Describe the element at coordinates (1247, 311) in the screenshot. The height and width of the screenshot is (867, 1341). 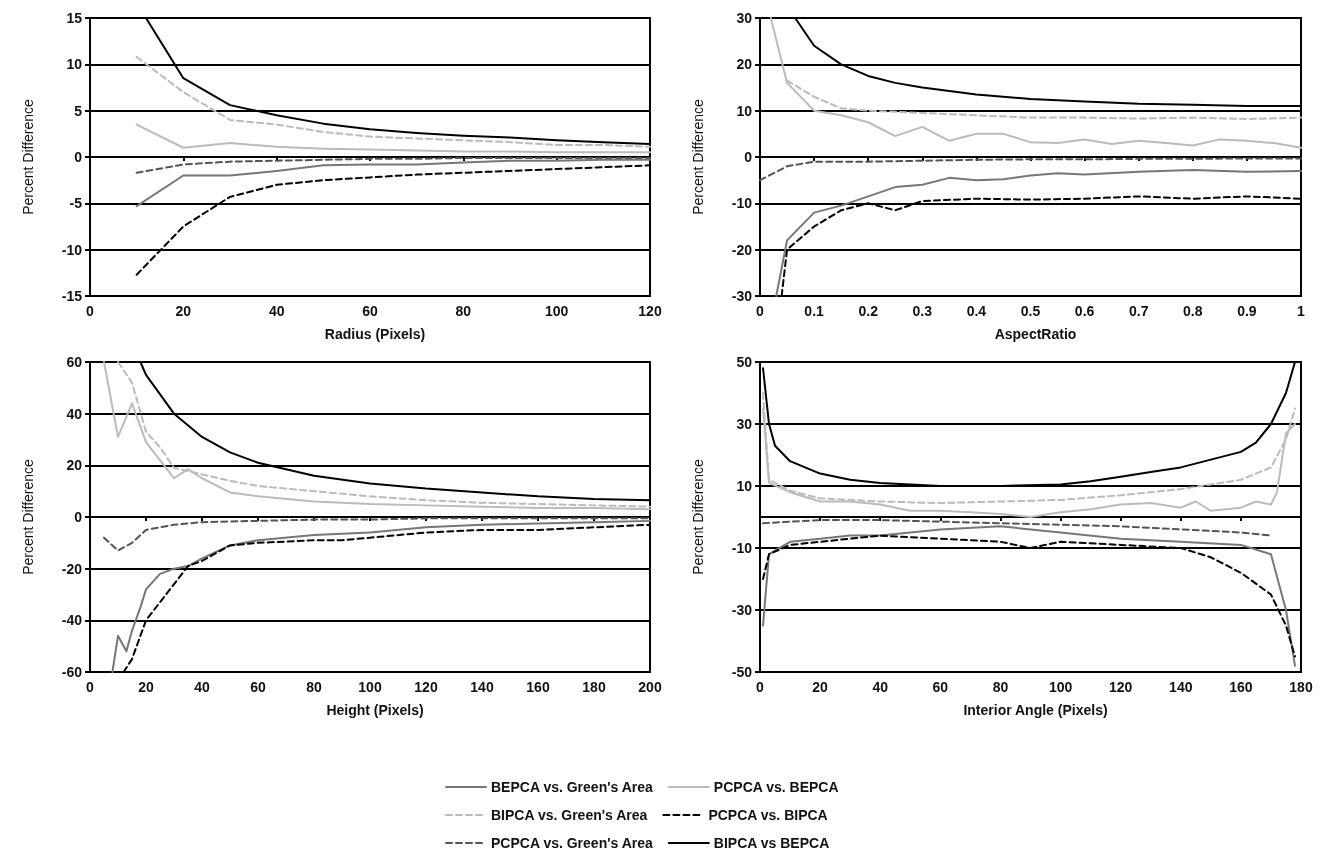
I see `x-tick-label: 0.9` at that location.